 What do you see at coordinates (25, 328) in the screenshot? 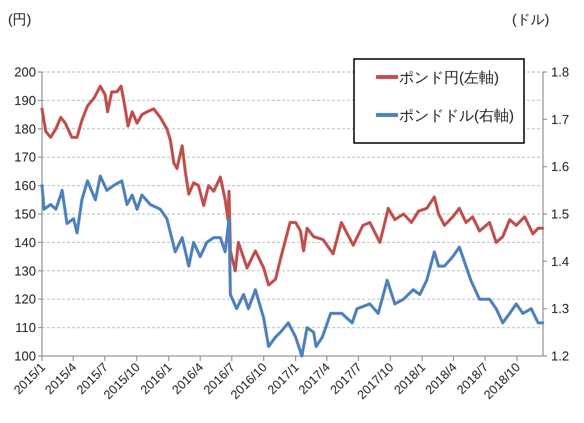
I see `y-tick-label: 110` at bounding box center [25, 328].